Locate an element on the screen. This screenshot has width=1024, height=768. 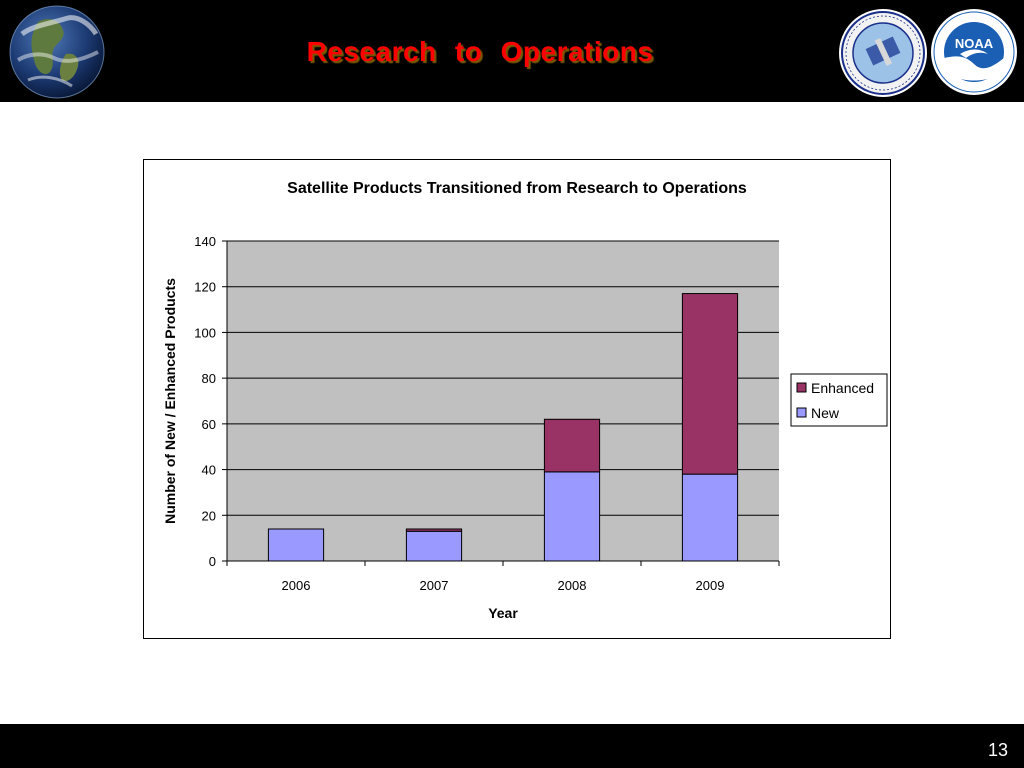
x-tick-label: 2009 is located at coordinates (710, 585).